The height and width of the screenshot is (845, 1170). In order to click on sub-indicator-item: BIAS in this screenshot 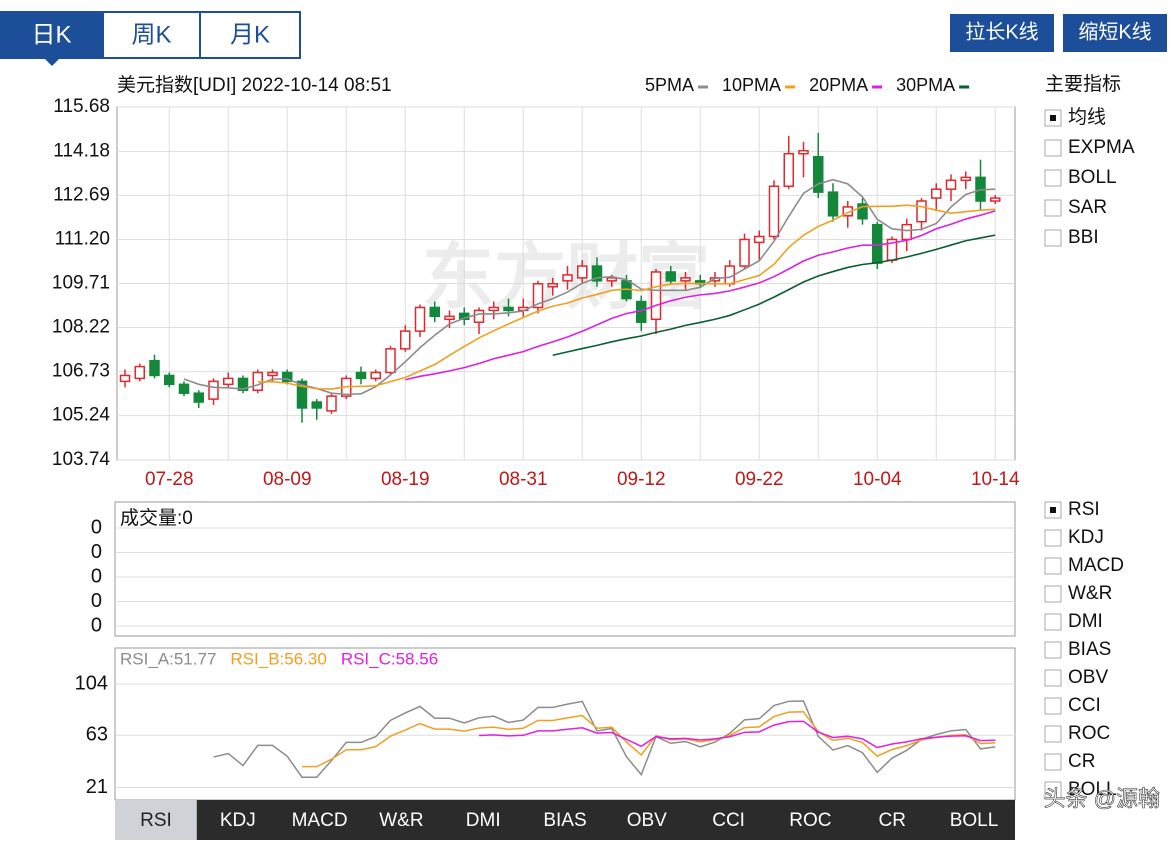, I will do `click(1089, 649)`.